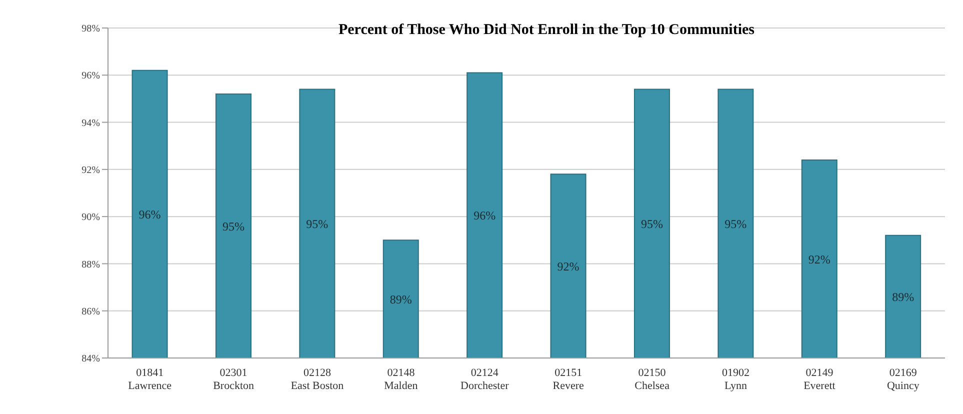 The height and width of the screenshot is (414, 963). I want to click on y-tick-label: 98%, so click(91, 29).